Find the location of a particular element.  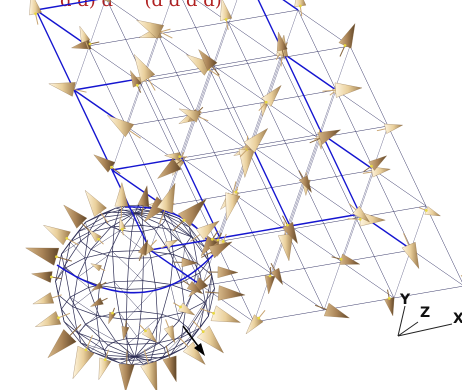

triad-y-label: Y is located at coordinates (405, 300).